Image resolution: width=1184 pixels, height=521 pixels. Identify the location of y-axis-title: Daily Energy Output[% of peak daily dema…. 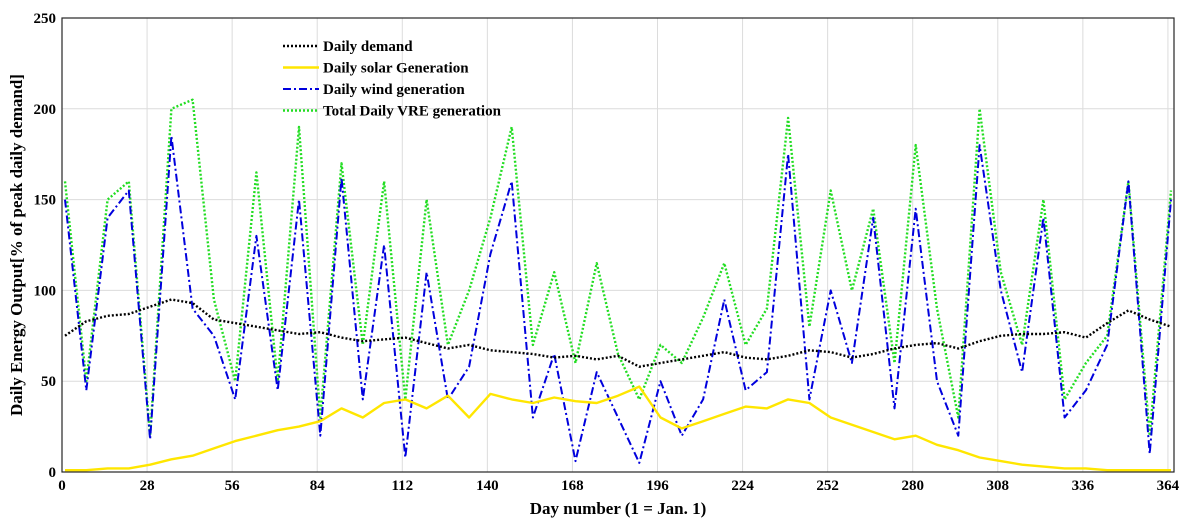
(16, 245).